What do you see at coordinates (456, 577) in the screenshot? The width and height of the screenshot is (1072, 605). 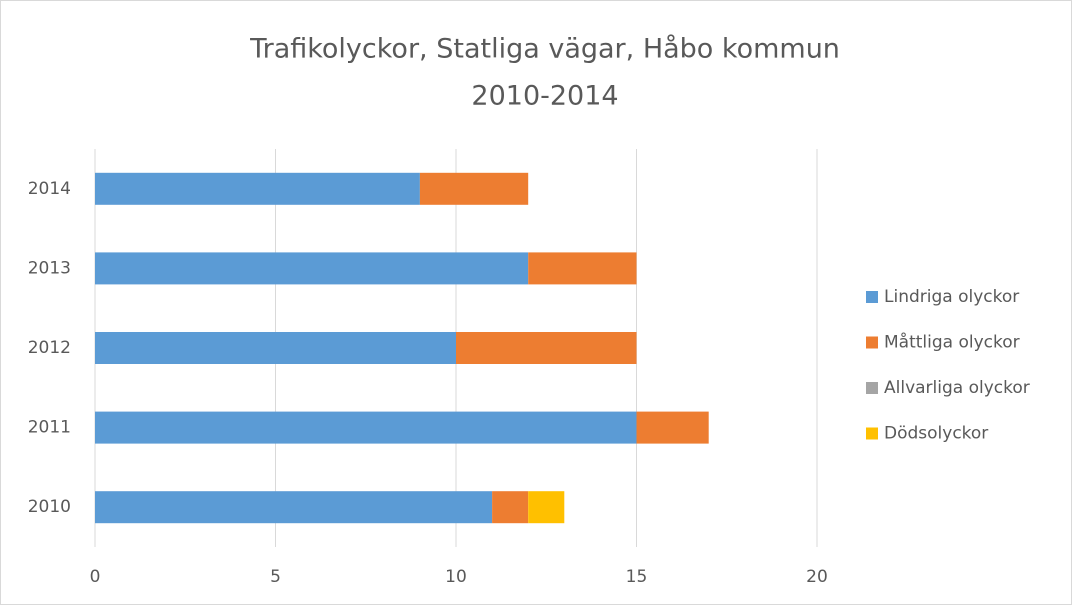 I see `x-tick-label: 10` at bounding box center [456, 577].